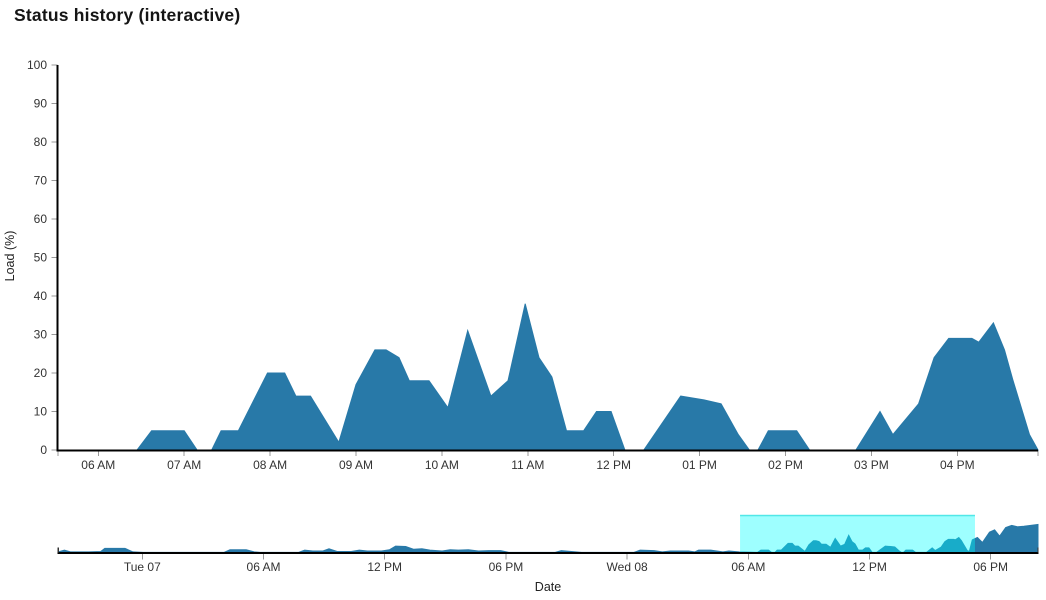  I want to click on y-tick-label: 100, so click(37, 65).